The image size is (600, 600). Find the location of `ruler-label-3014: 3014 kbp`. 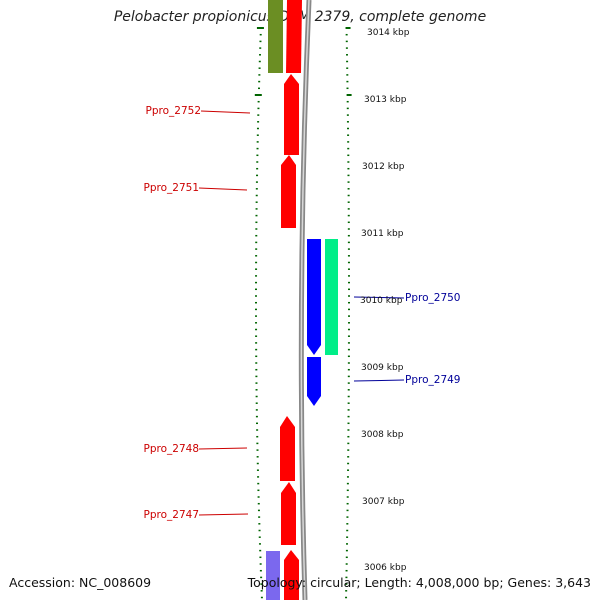

ruler-label-3014: 3014 kbp is located at coordinates (388, 33).